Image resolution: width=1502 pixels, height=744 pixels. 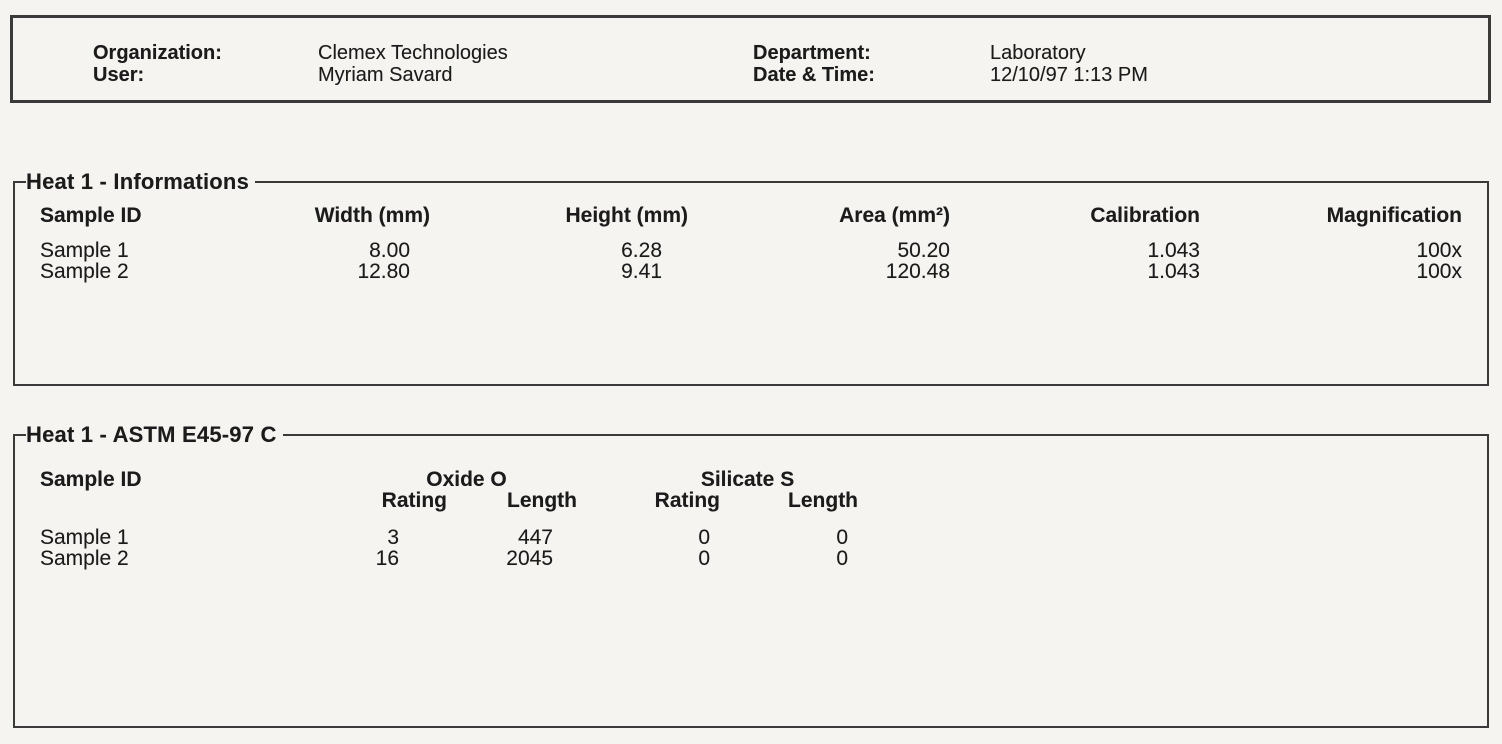 What do you see at coordinates (529, 558) in the screenshot?
I see `cell-oxide-length: 2045` at bounding box center [529, 558].